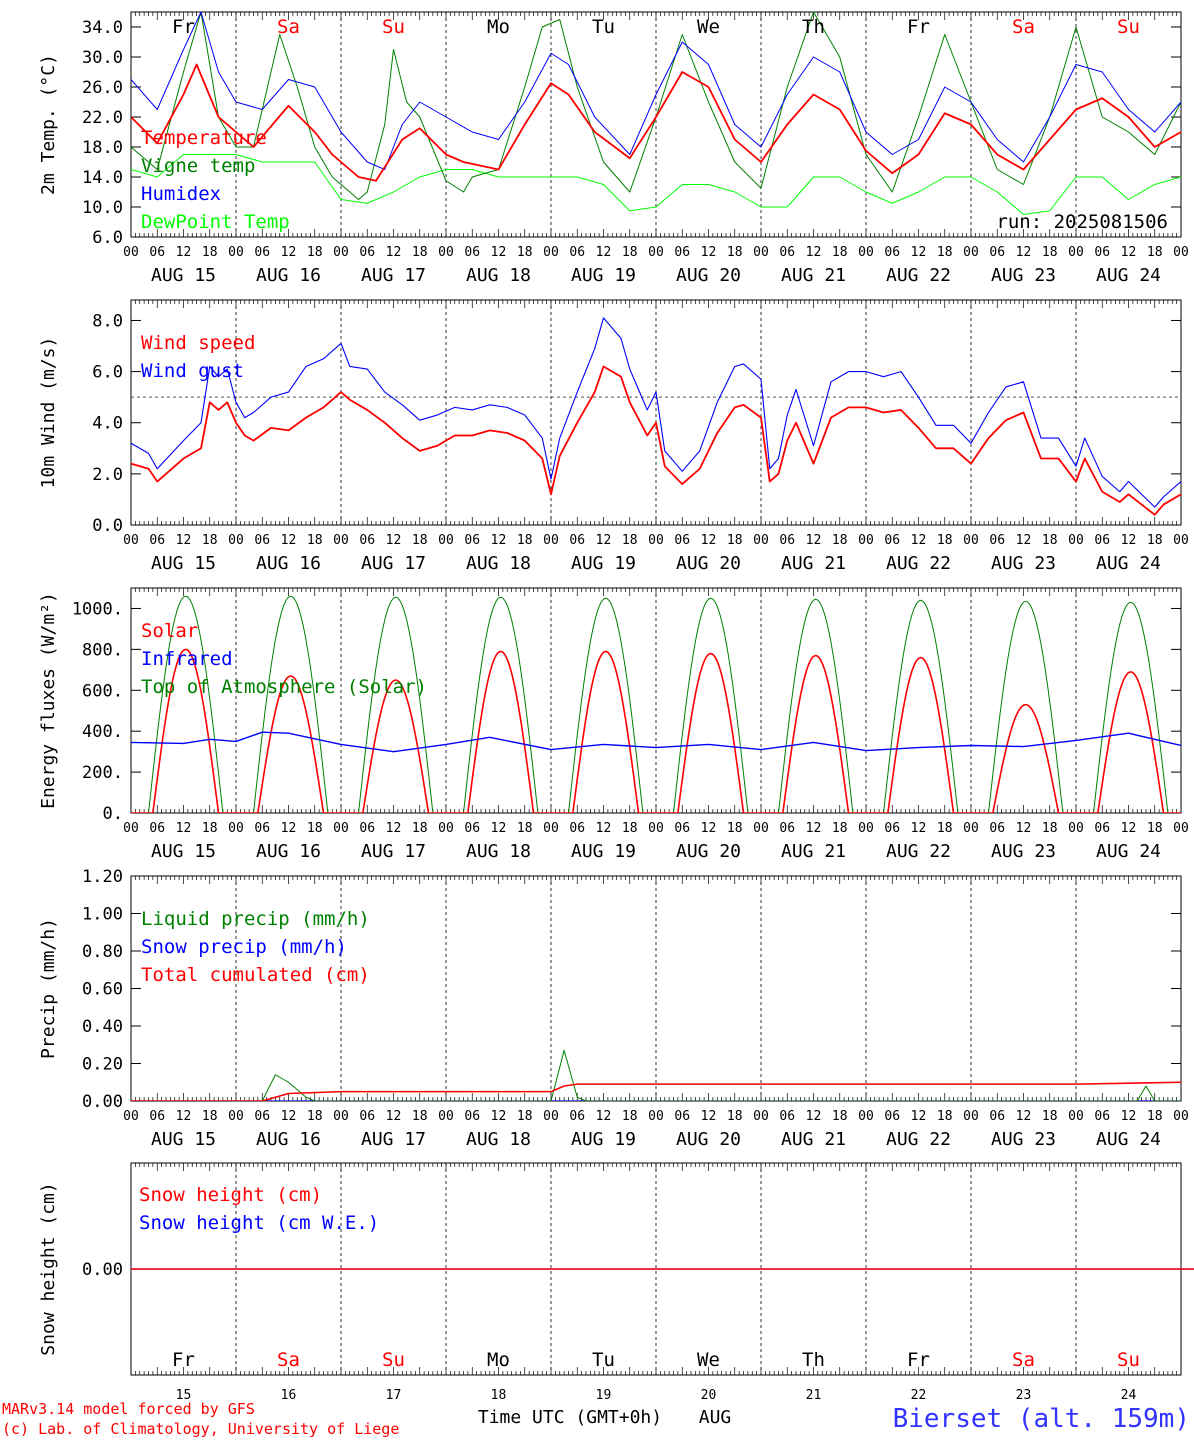  I want to click on y-tick-label: 2.0, so click(107, 475).